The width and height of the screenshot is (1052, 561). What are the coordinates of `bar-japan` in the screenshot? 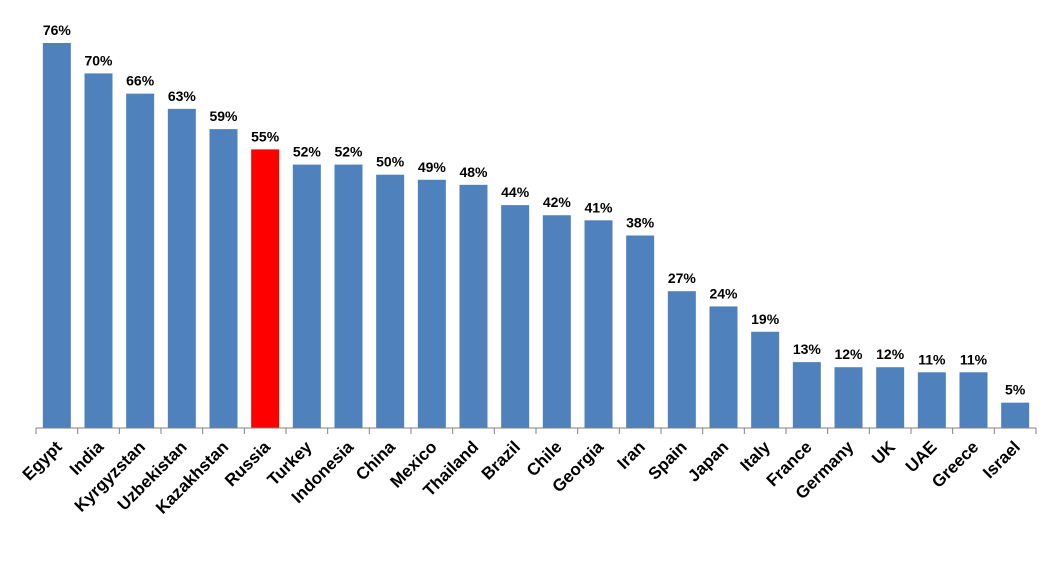 It's located at (723, 367).